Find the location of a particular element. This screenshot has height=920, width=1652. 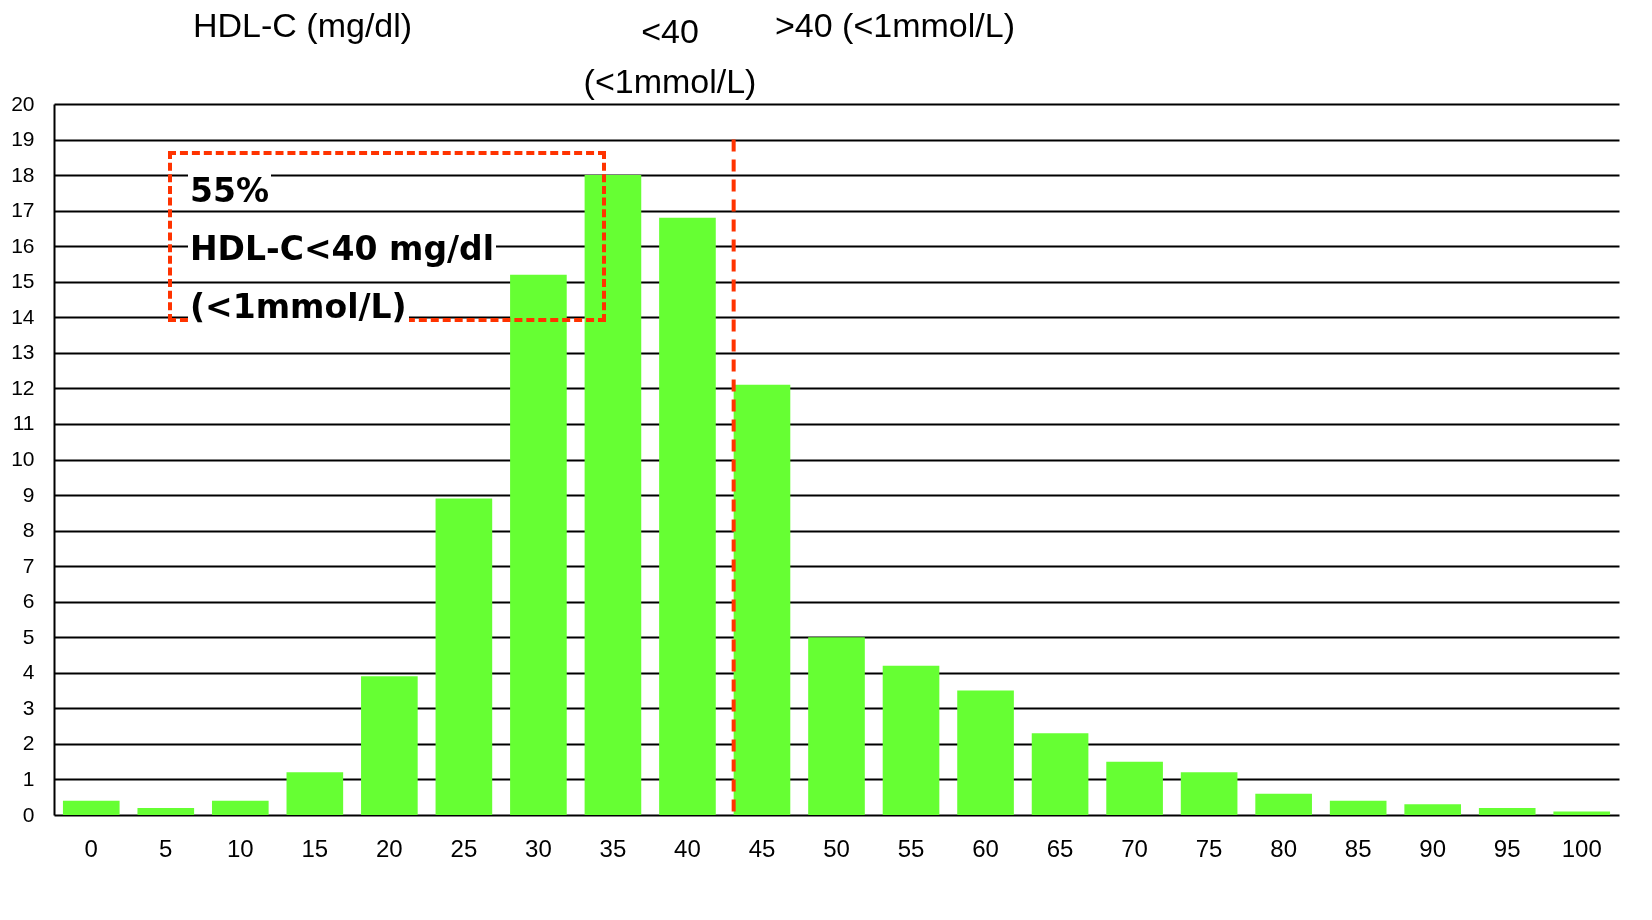

y-tick-label: 12 is located at coordinates (23, 387).